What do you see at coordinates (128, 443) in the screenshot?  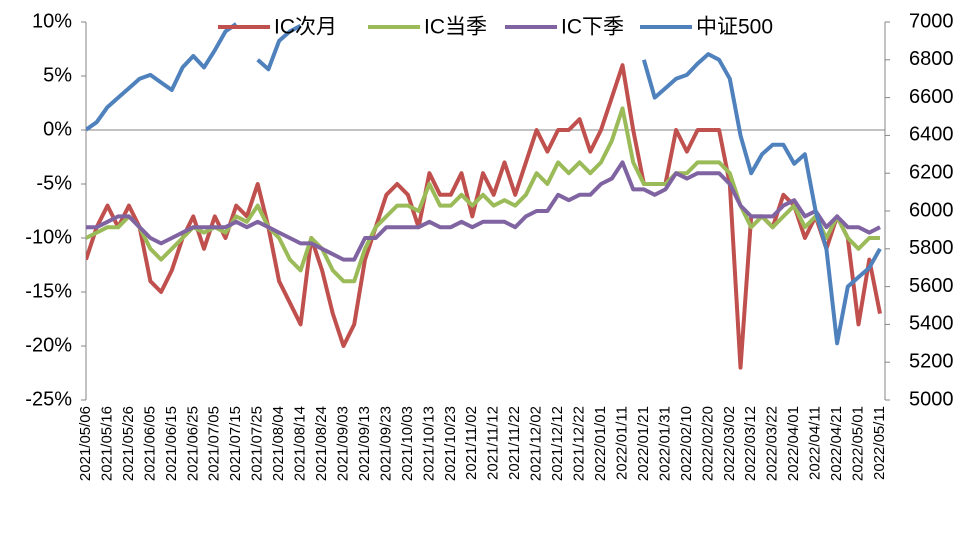 I see `x-tick-label: 2021/05/26` at bounding box center [128, 443].